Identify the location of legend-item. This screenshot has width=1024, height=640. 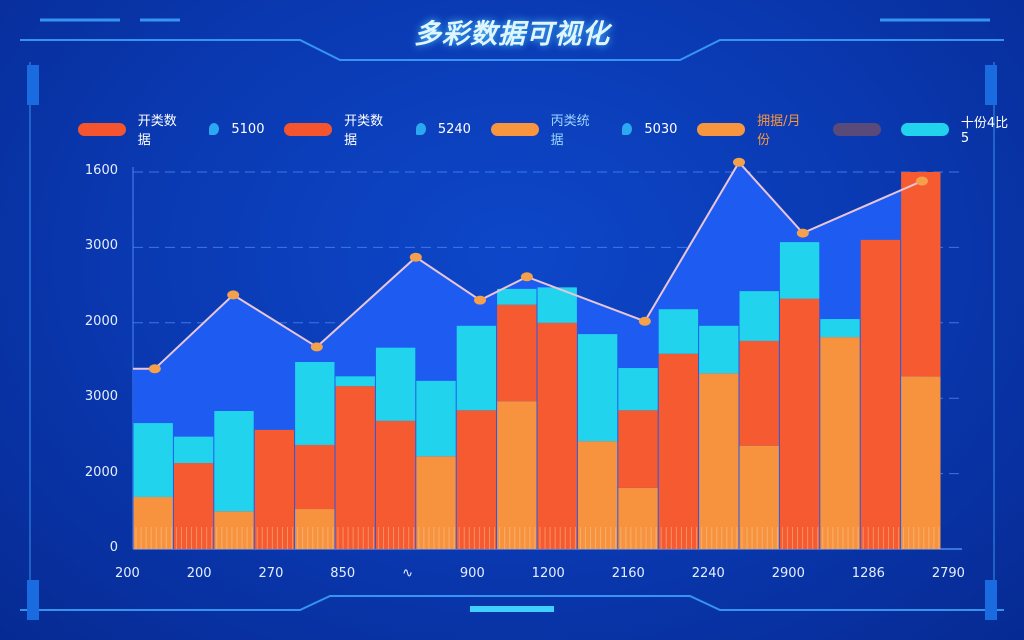
(857, 129).